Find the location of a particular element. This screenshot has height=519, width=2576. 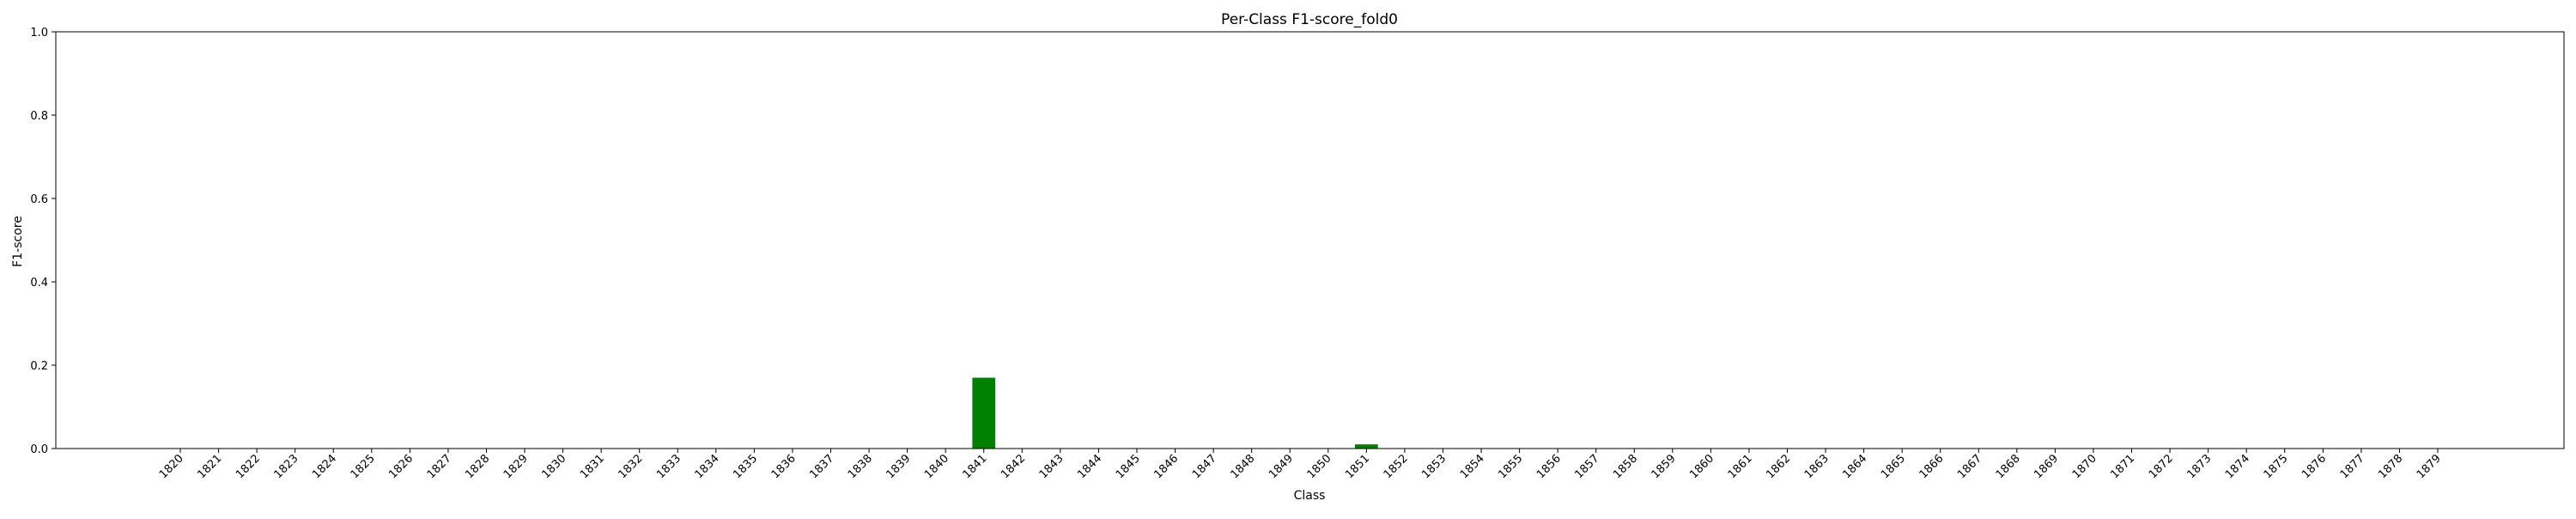

x-tick-label: 1821 is located at coordinates (209, 466).